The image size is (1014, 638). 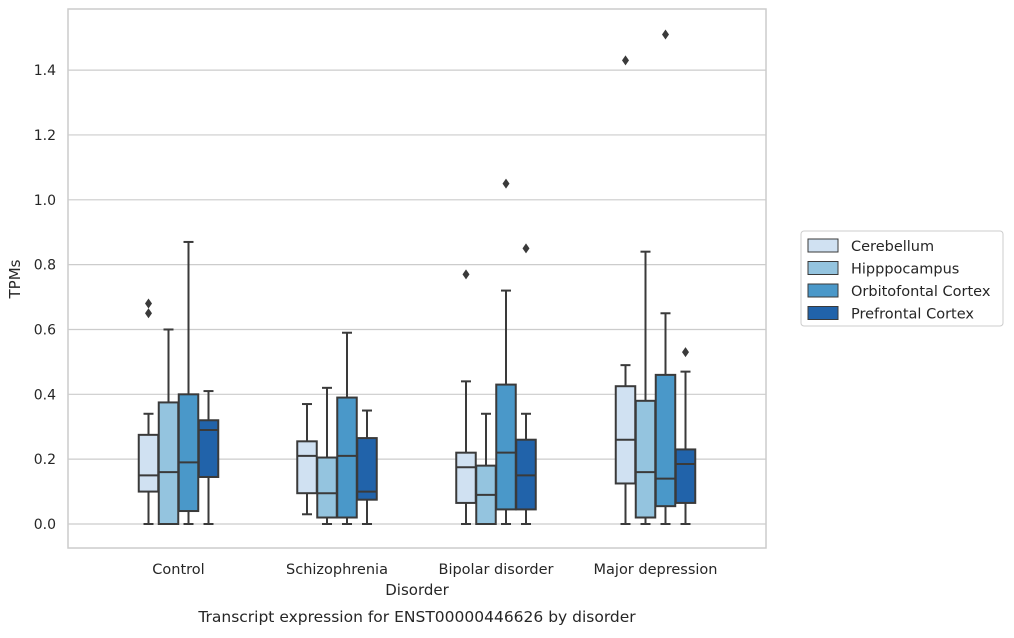 I want to click on y-tick-label: 1.2, so click(x=45, y=136).